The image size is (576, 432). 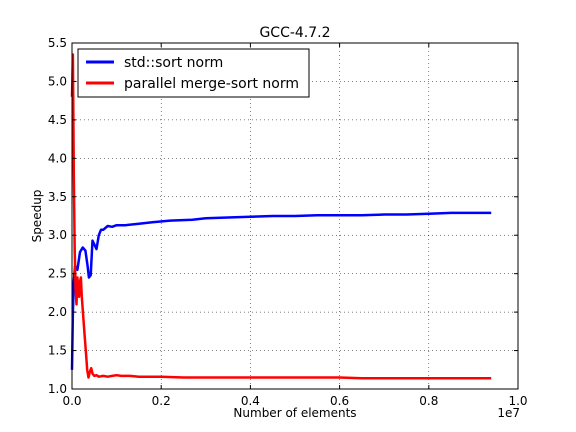 I want to click on y-tick-label: 3.5, so click(x=57, y=197).